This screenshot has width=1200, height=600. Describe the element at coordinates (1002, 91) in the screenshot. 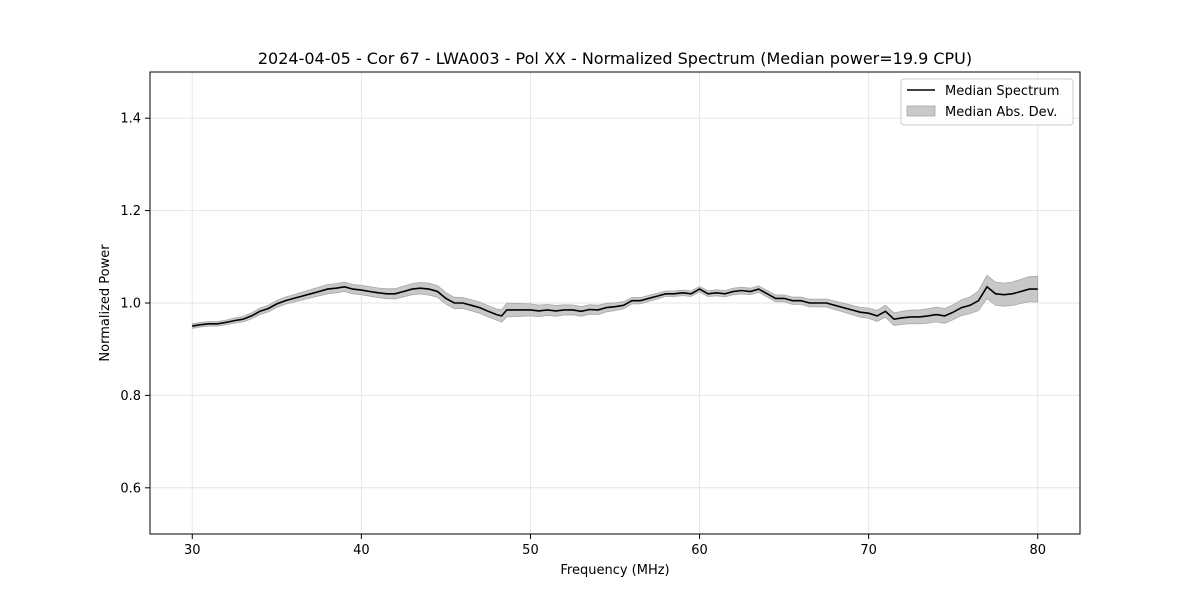

I see `legend-label-median-spectrum: Median Spectrum` at that location.